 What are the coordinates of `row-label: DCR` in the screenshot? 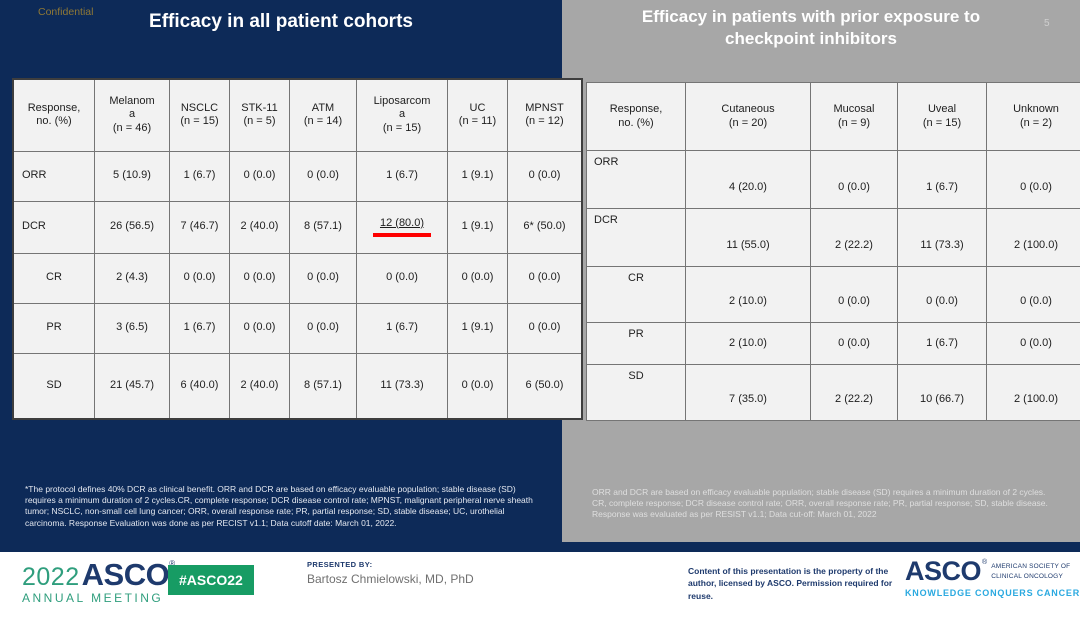 It's located at (636, 237).